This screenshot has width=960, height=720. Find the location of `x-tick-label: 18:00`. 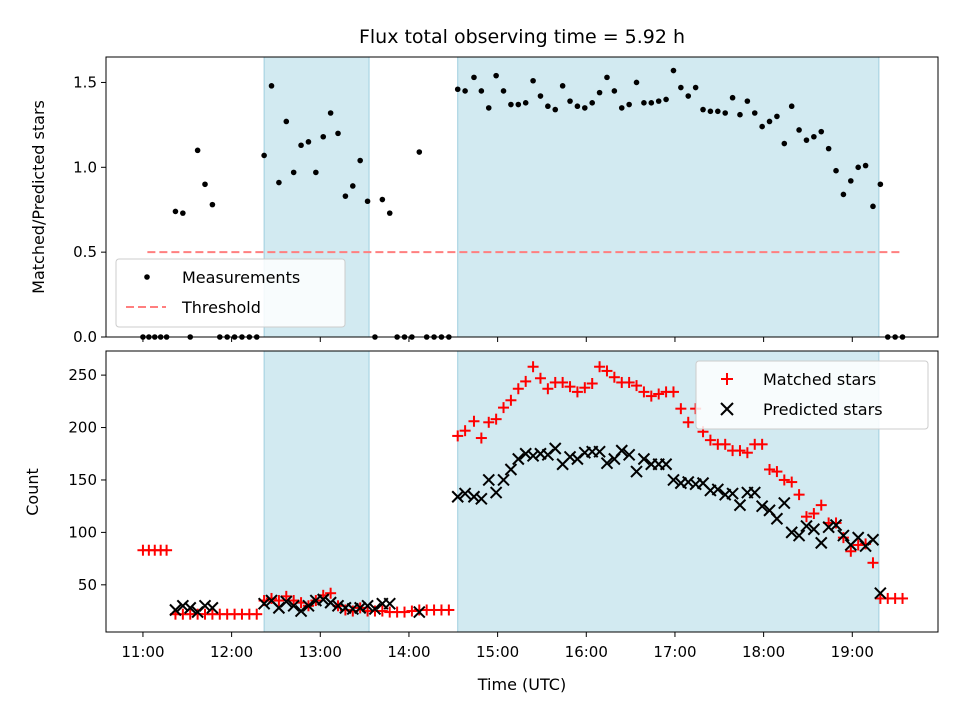

x-tick-label: 18:00 is located at coordinates (763, 652).